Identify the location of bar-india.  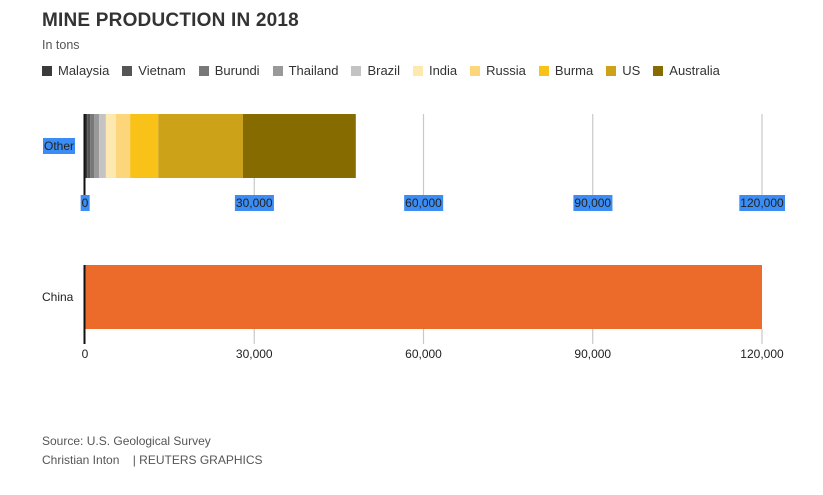
(111, 146).